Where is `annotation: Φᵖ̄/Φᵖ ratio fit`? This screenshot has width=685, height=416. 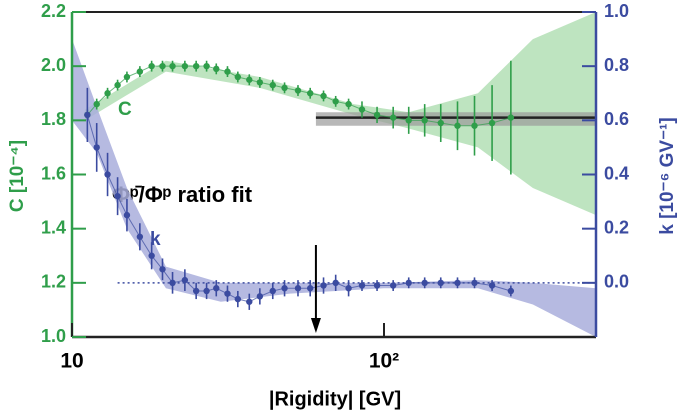 annotation: Φᵖ̄/Φᵖ ratio fit is located at coordinates (182, 194).